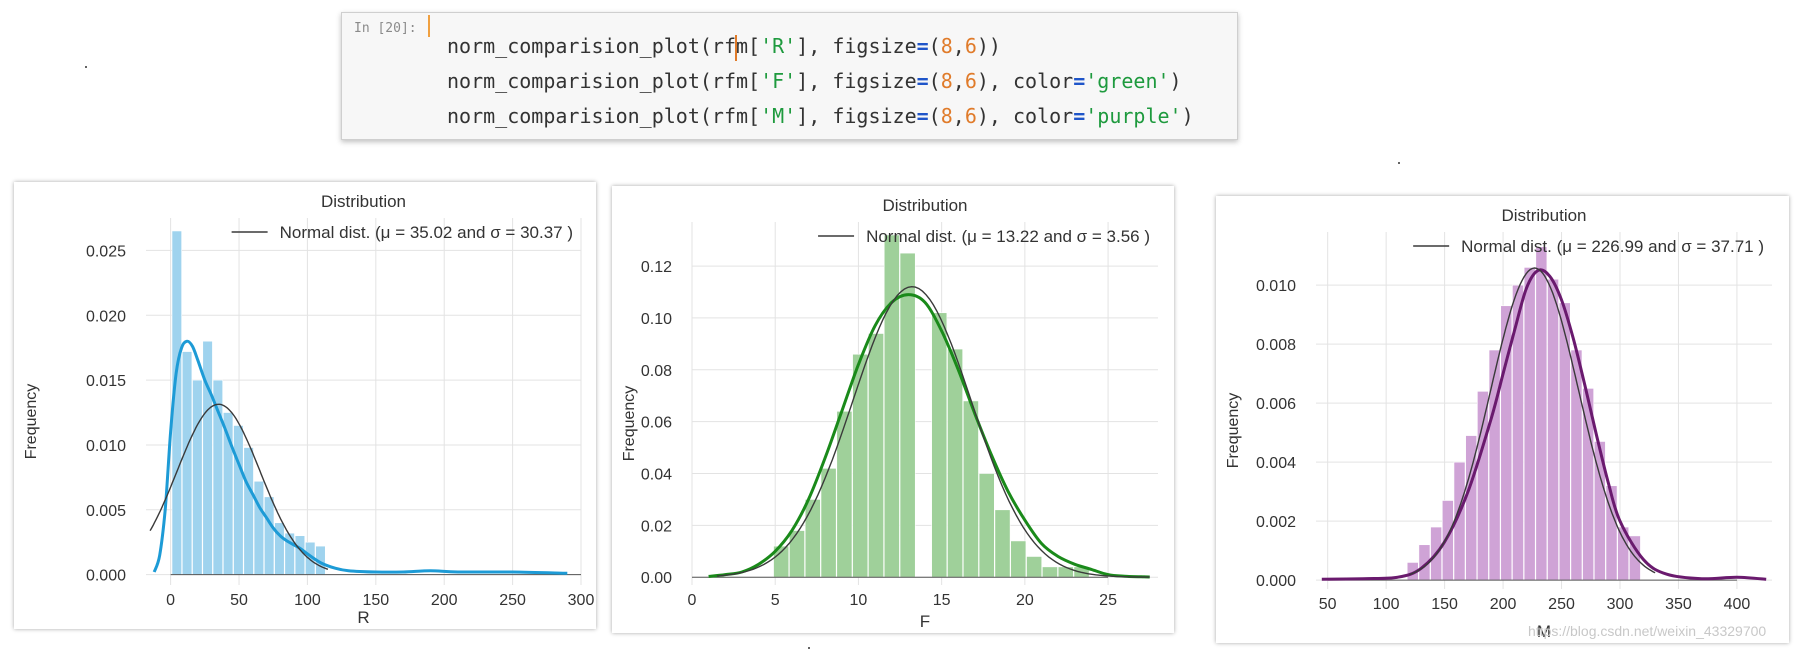 This screenshot has width=1803, height=650. I want to click on x-axis-label: R, so click(363, 617).